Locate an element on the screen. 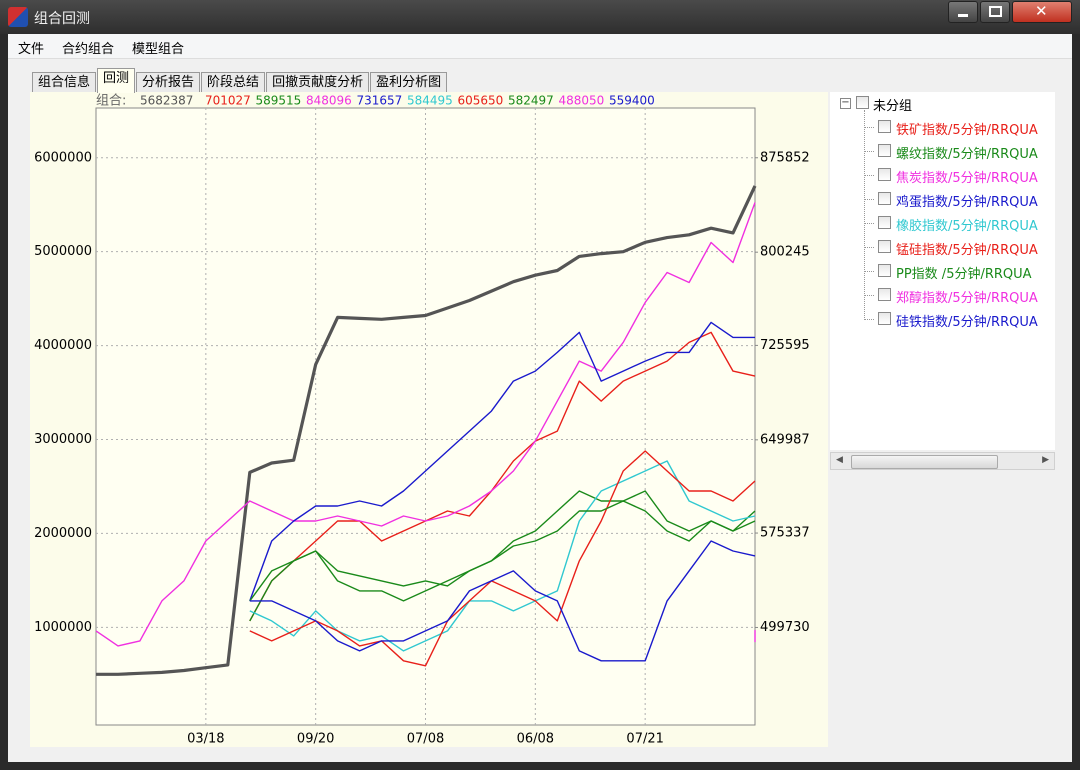  maximize-button is located at coordinates (995, 12).